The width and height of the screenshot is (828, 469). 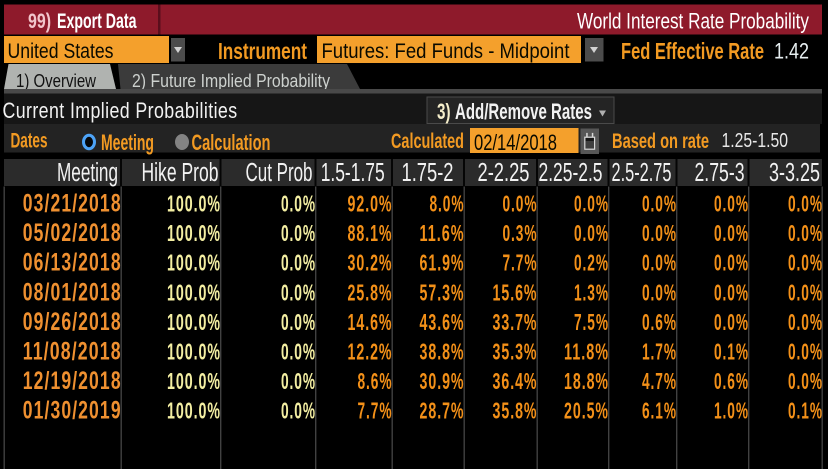 What do you see at coordinates (442, 233) in the screenshot?
I see `svg-text: 11.6%` at bounding box center [442, 233].